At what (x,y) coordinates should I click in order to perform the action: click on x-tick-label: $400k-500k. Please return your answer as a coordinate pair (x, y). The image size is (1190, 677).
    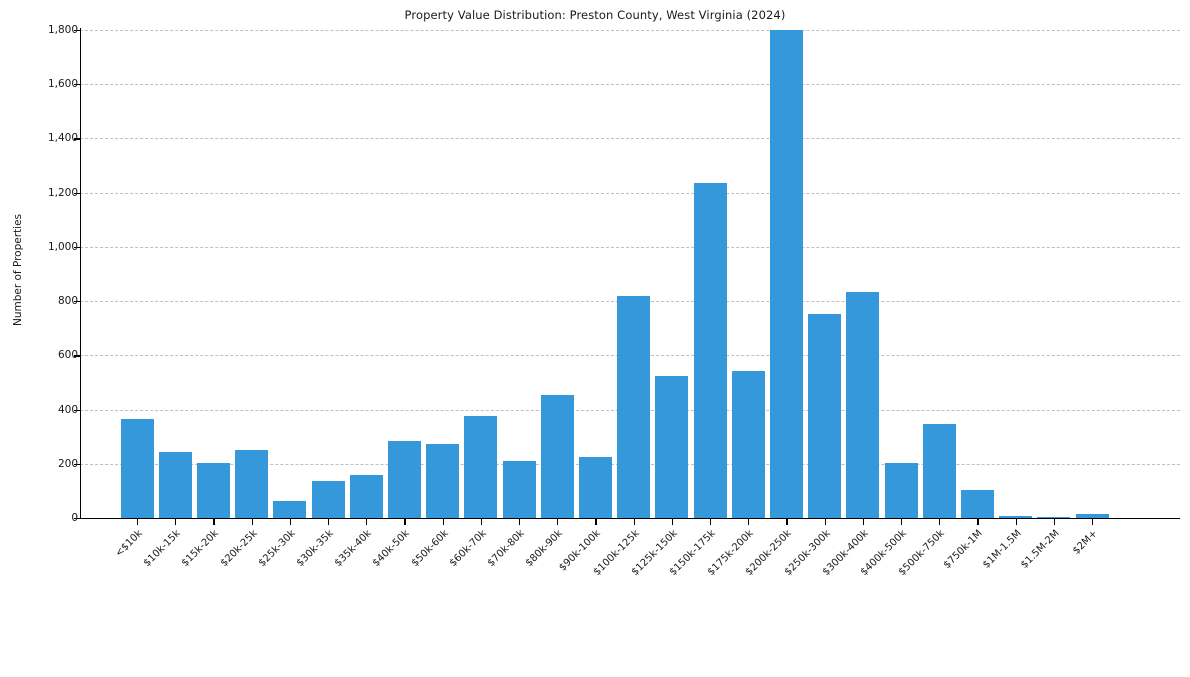
    Looking at the image, I should click on (883, 553).